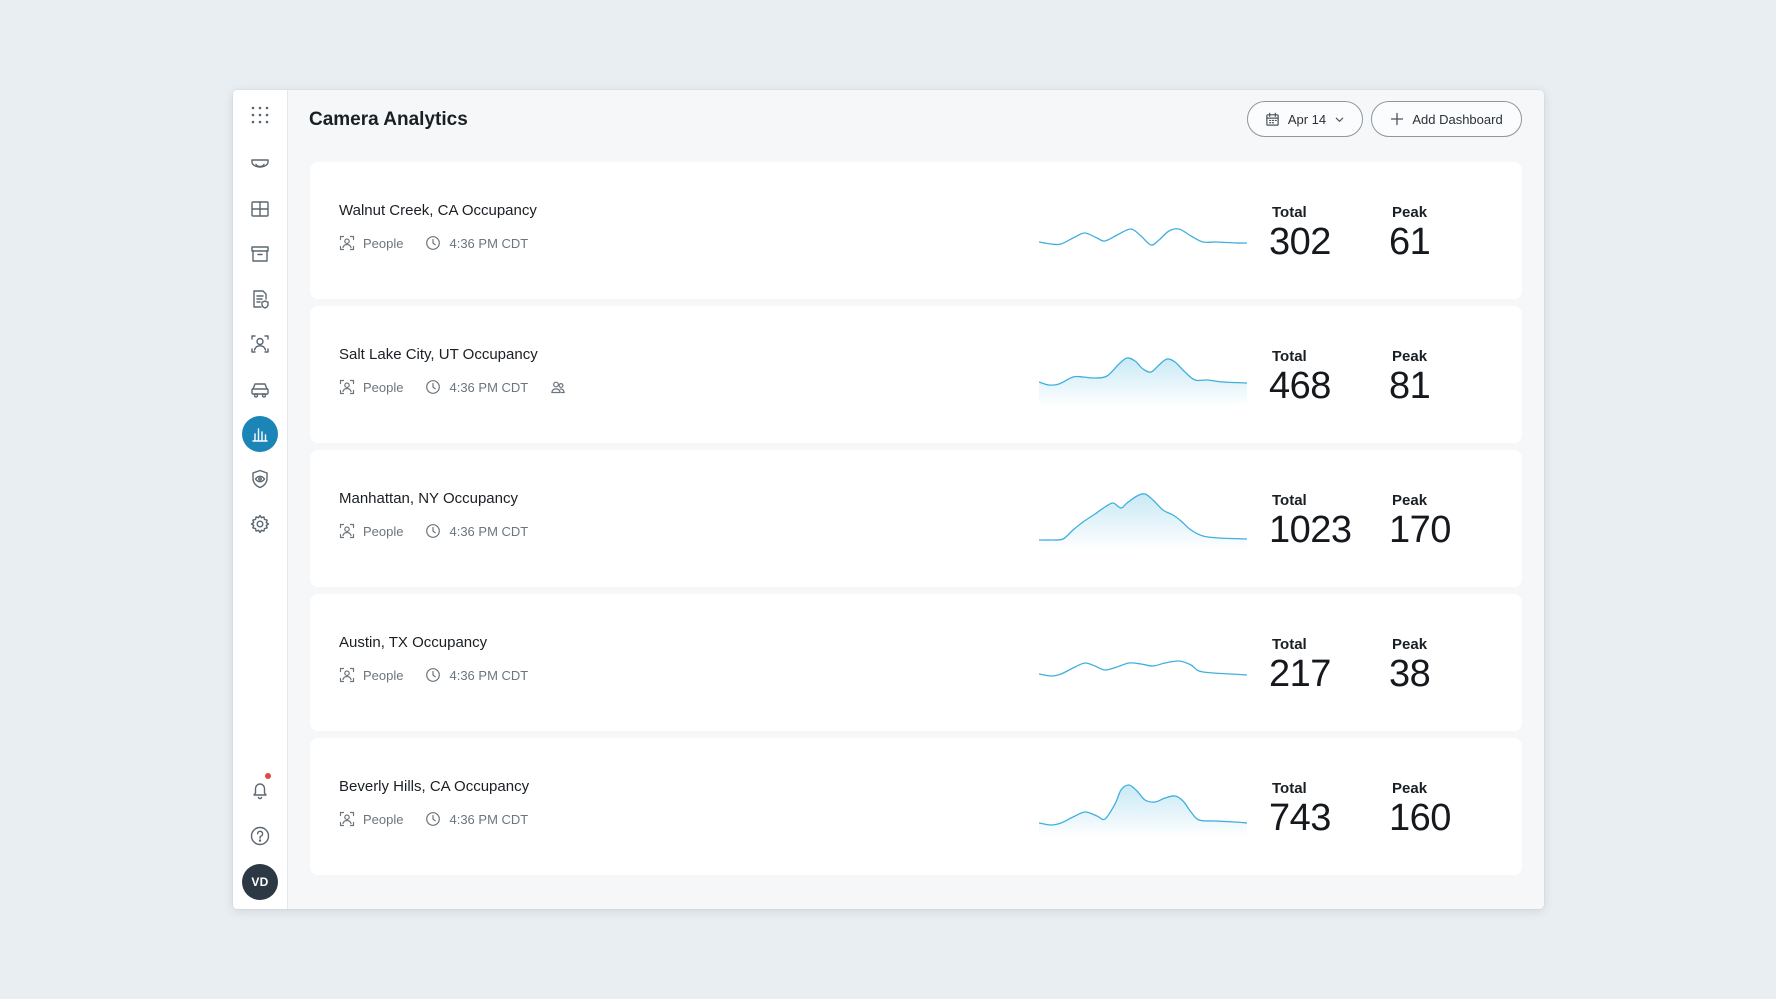  I want to click on card-title: Manhattan, NY Occupancy, so click(428, 498).